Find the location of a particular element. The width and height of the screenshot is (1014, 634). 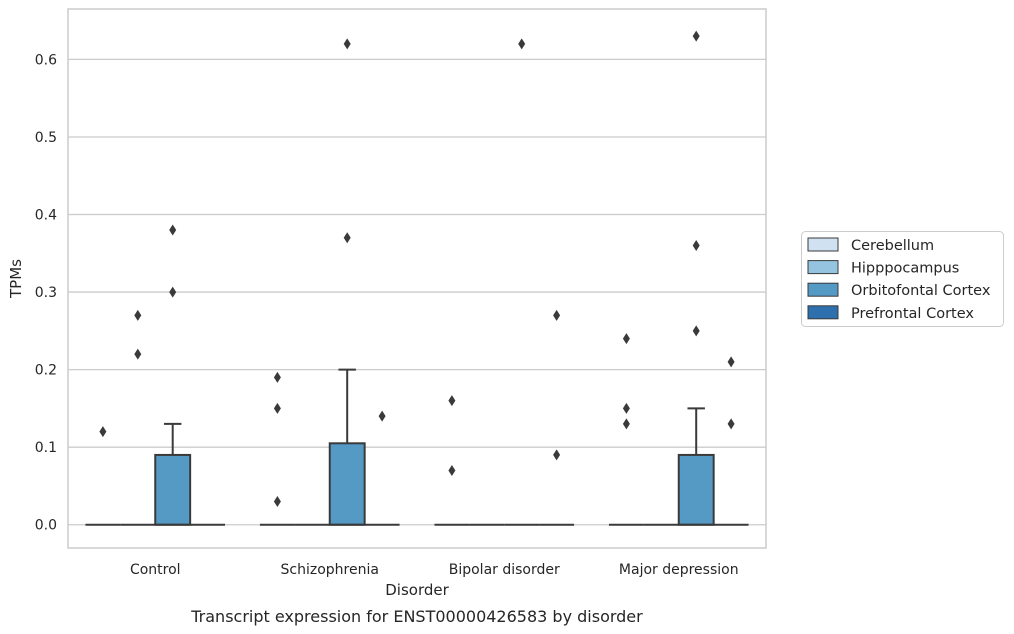

x-tick-label: Bipolar disorder is located at coordinates (504, 570).